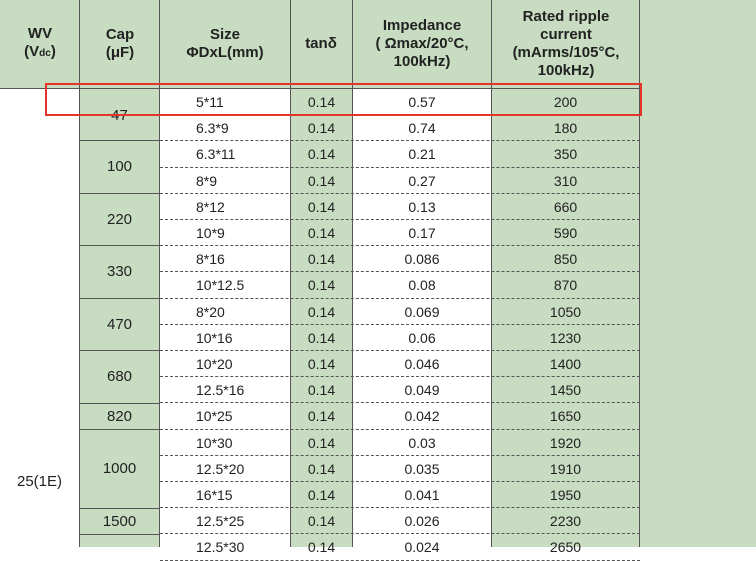 The width and height of the screenshot is (756, 561). I want to click on cap-group: 100, so click(119, 166).